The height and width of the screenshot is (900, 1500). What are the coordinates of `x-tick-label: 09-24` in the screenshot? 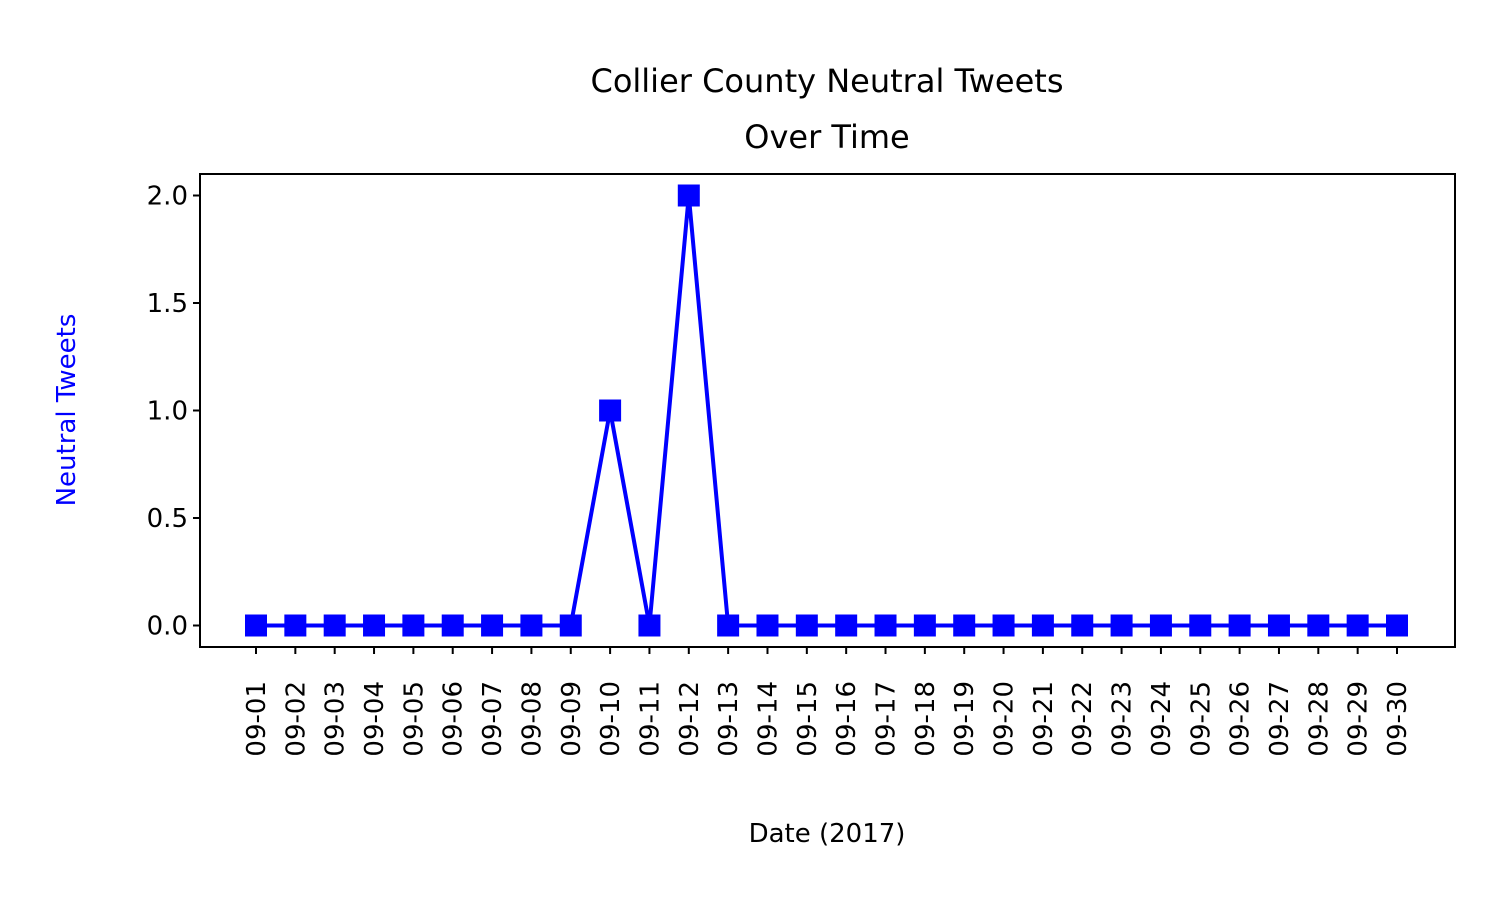 It's located at (1162, 719).